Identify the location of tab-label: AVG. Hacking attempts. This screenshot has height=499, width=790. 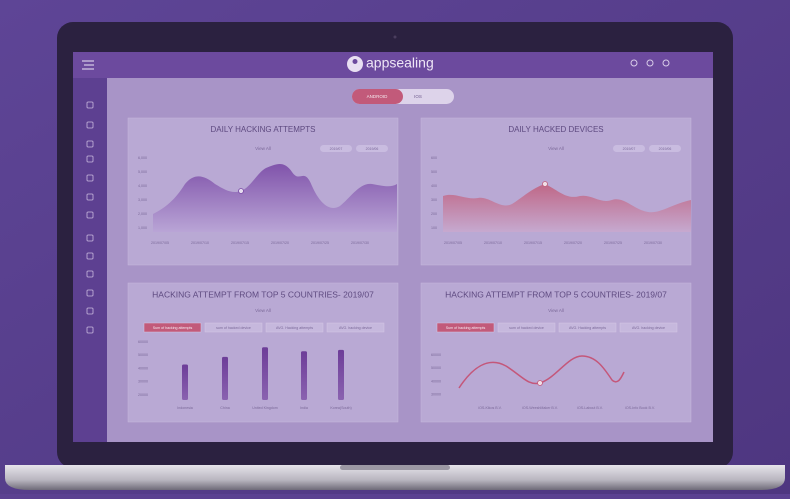
(587, 328).